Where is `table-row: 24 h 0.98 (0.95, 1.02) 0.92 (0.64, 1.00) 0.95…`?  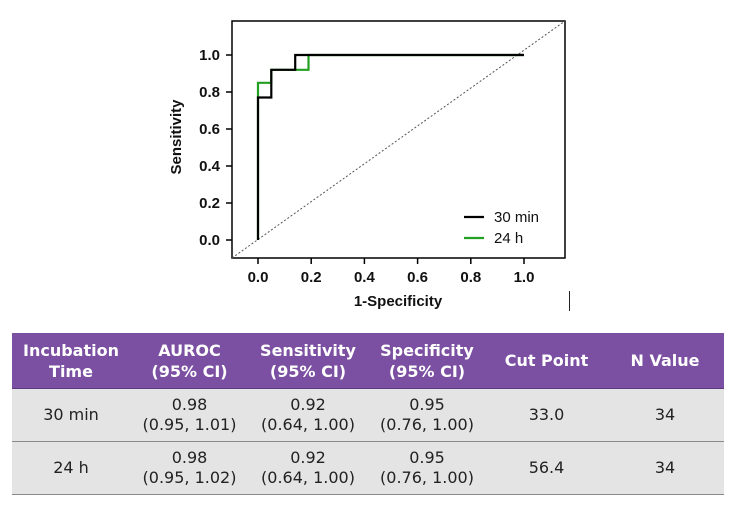 table-row: 24 h 0.98 (0.95, 1.02) 0.92 (0.64, 1.00) 0.95… is located at coordinates (368, 468).